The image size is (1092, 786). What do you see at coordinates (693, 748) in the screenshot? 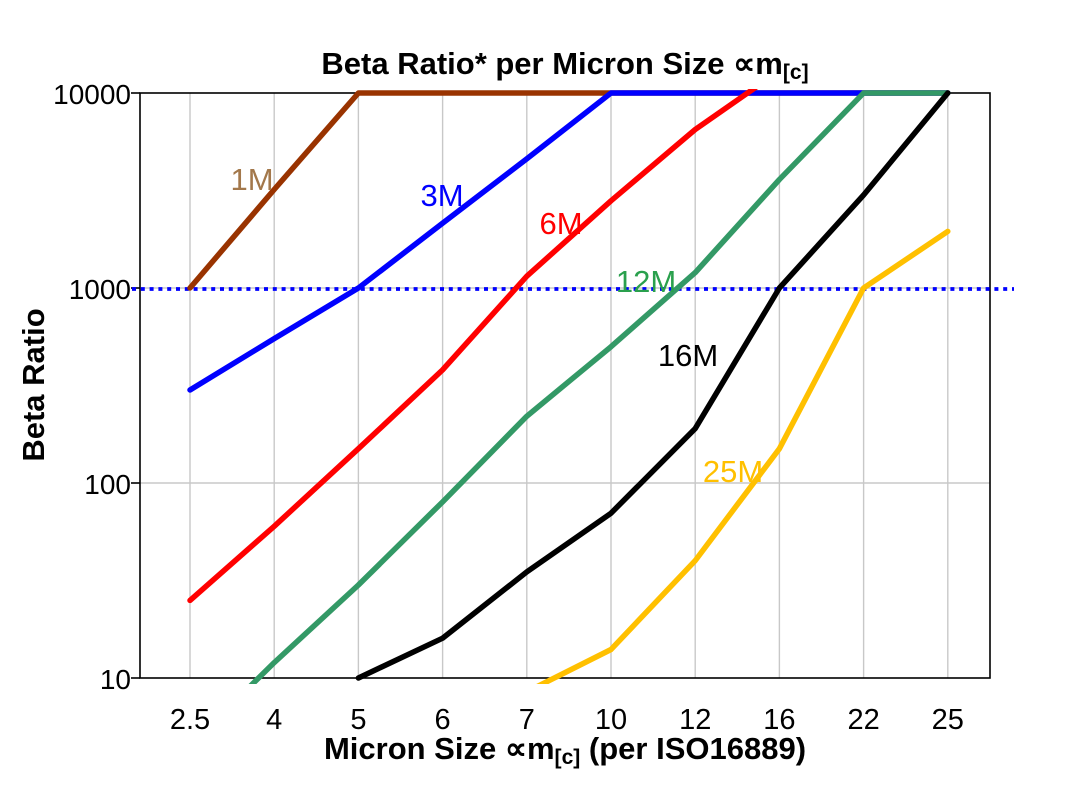
I see `x-axis-title-suffix: (per ISO16889)` at bounding box center [693, 748].